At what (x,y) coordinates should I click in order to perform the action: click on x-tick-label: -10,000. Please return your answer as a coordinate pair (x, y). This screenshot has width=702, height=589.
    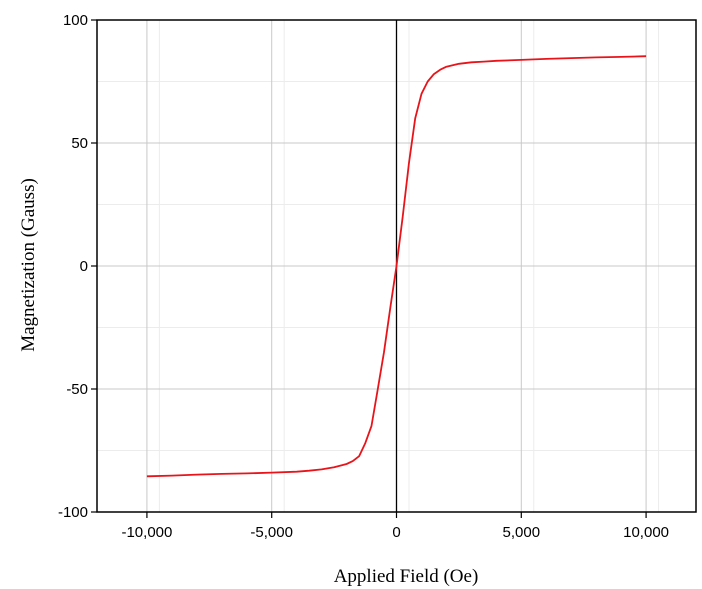
    Looking at the image, I should click on (146, 532).